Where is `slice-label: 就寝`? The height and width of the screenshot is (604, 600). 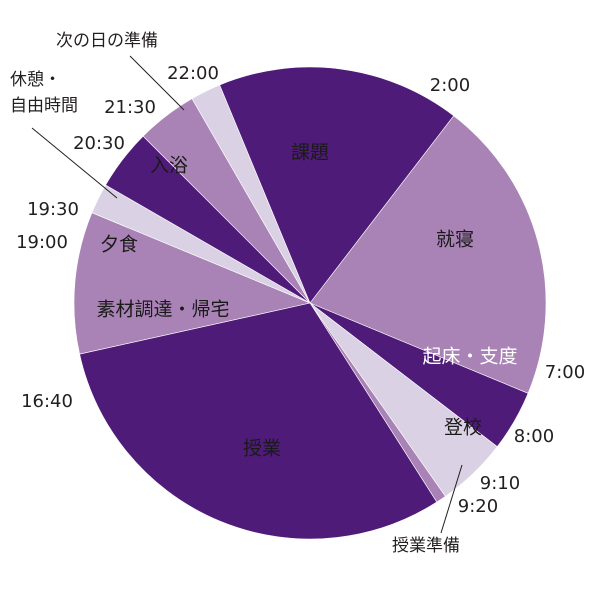
slice-label: 就寝 is located at coordinates (455, 240).